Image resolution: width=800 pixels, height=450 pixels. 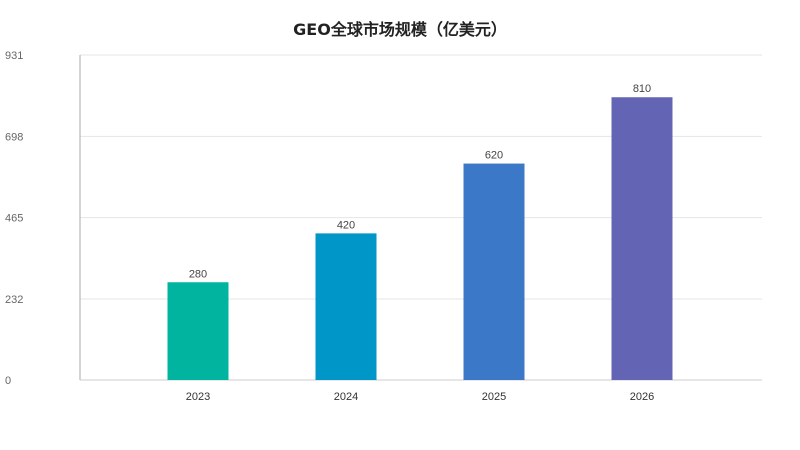 I want to click on x-tick-label: 2023, so click(x=198, y=397).